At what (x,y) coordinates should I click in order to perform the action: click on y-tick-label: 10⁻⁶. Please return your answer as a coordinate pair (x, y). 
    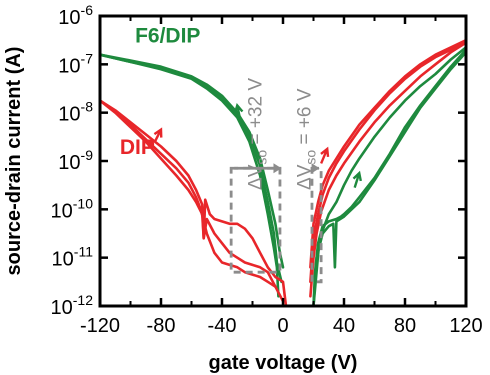
    Looking at the image, I should click on (75, 15).